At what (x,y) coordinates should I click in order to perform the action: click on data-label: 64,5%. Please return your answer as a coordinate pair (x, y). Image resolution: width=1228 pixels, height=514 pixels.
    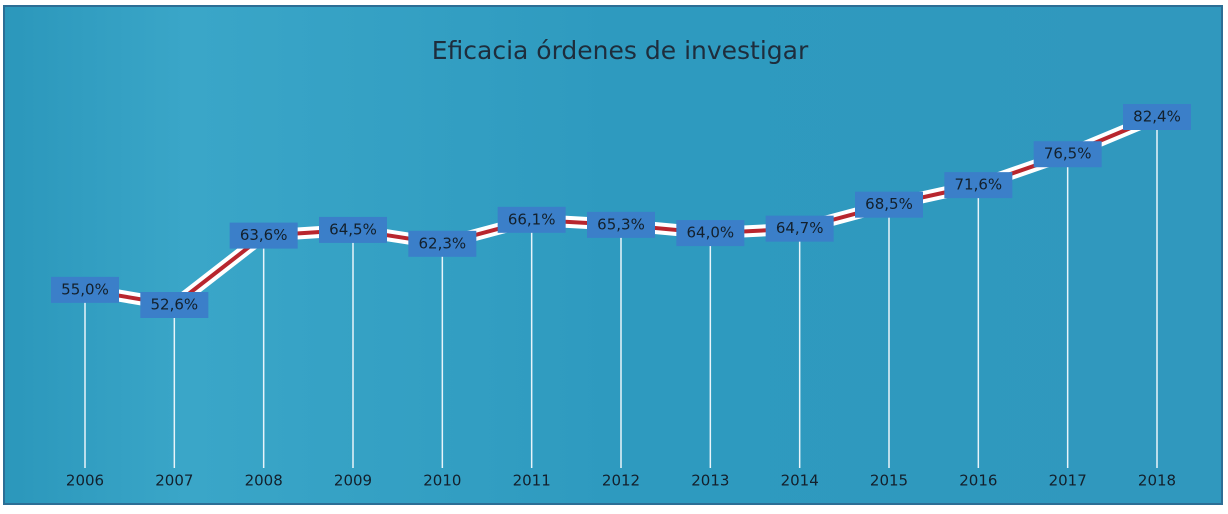
    Looking at the image, I should click on (353, 229).